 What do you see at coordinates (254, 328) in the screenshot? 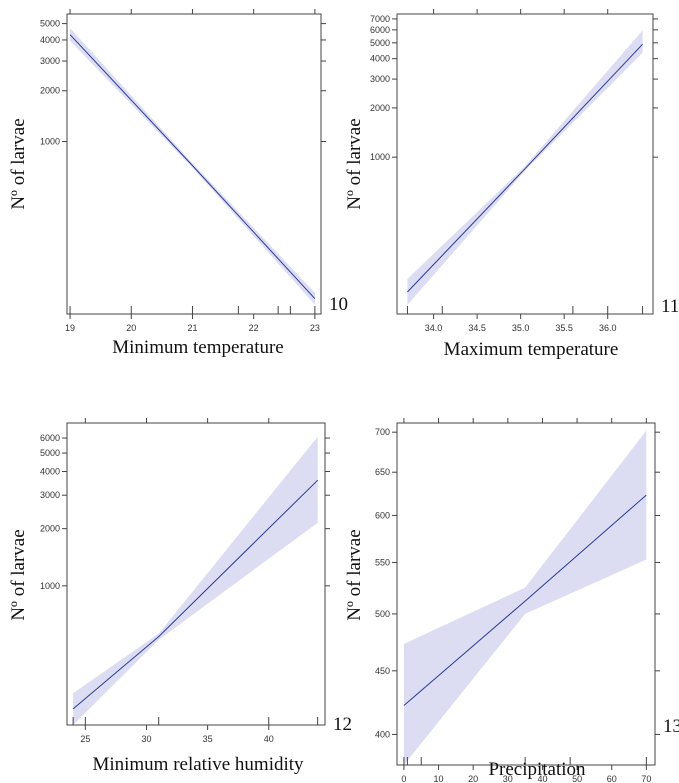
I see `x-tick-label: 22` at bounding box center [254, 328].